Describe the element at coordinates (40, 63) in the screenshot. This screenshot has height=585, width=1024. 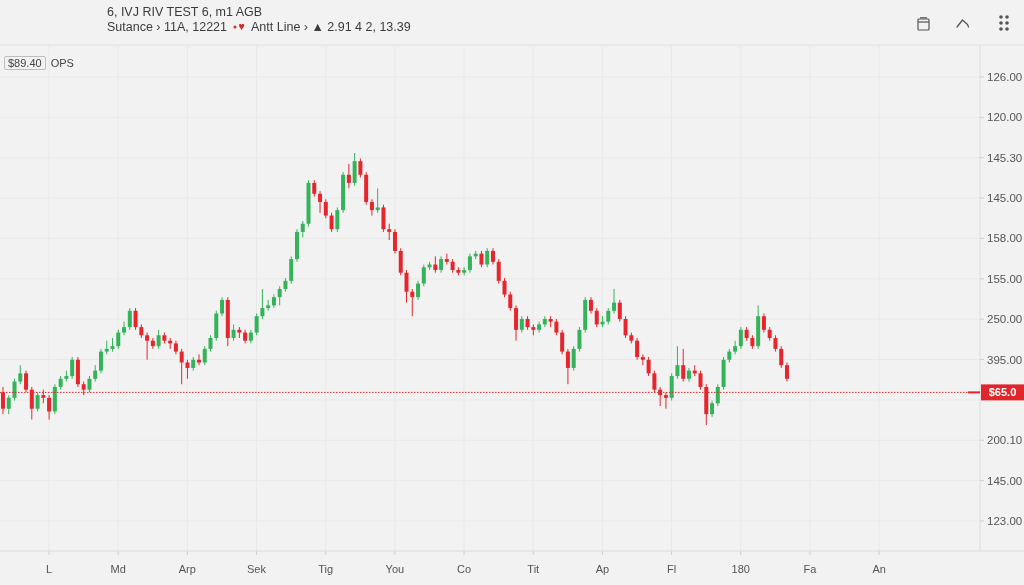
I see `text: $89.40 OPS` at that location.